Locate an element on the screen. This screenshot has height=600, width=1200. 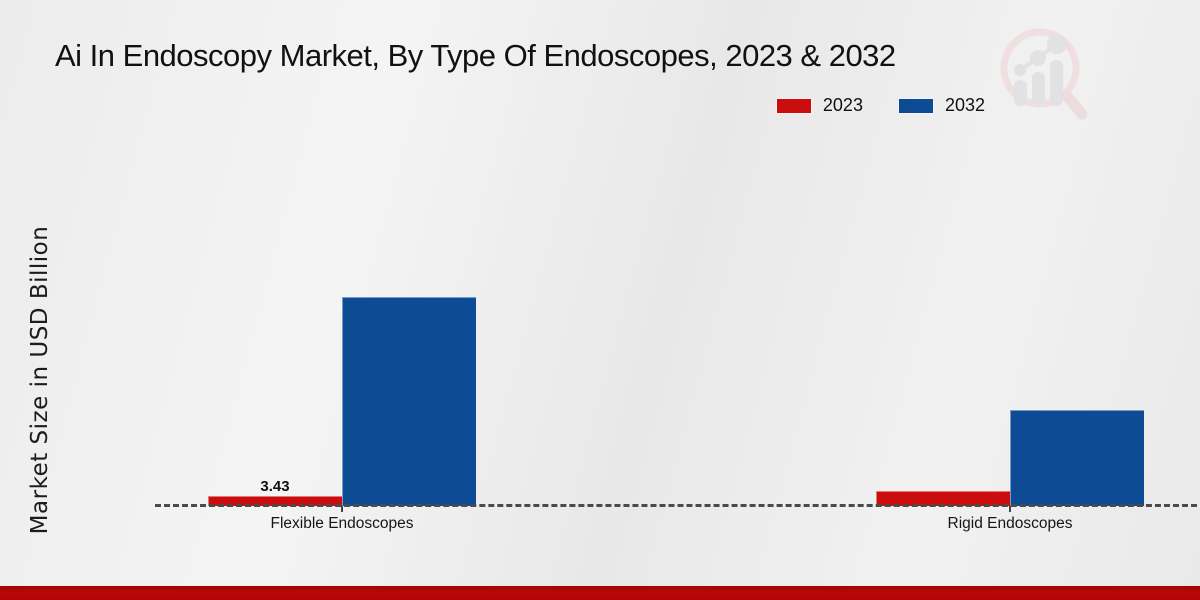
bar-2032-flexible-endoscopes is located at coordinates (409, 401).